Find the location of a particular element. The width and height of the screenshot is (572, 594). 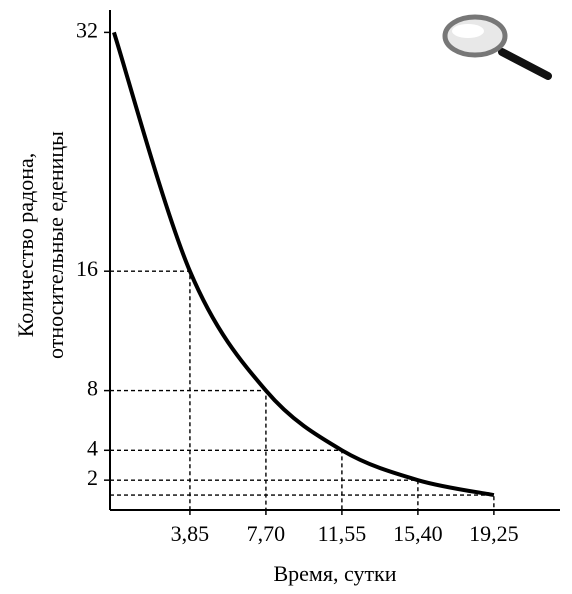

y-tick-label: 2 is located at coordinates (92, 477).